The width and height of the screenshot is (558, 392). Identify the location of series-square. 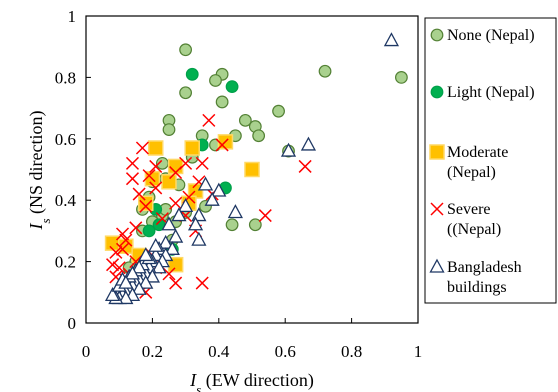
(182, 203).